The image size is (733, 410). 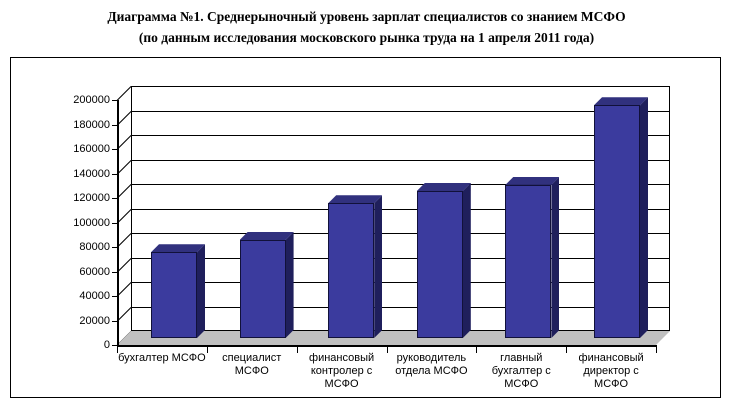 What do you see at coordinates (91, 149) in the screenshot?
I see `y-axis-label: 160000` at bounding box center [91, 149].